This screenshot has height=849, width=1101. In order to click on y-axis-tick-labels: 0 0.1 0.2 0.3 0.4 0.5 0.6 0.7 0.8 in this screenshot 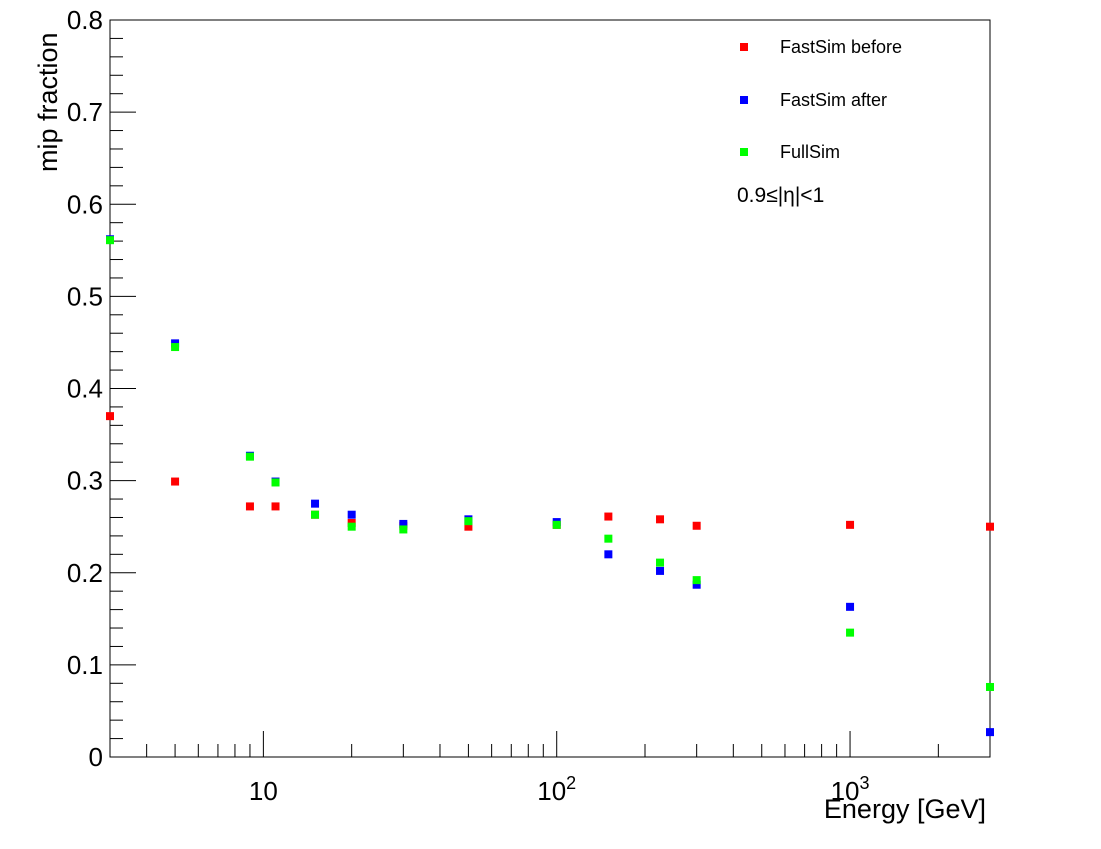, I will do `click(85, 388)`.